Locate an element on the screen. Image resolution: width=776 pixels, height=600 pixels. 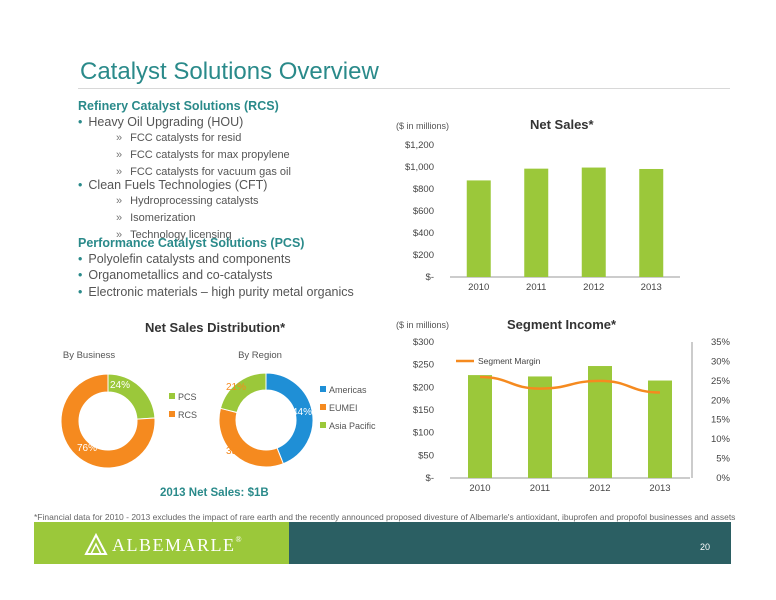
legend-label: Segment Margin is located at coordinates (509, 361).